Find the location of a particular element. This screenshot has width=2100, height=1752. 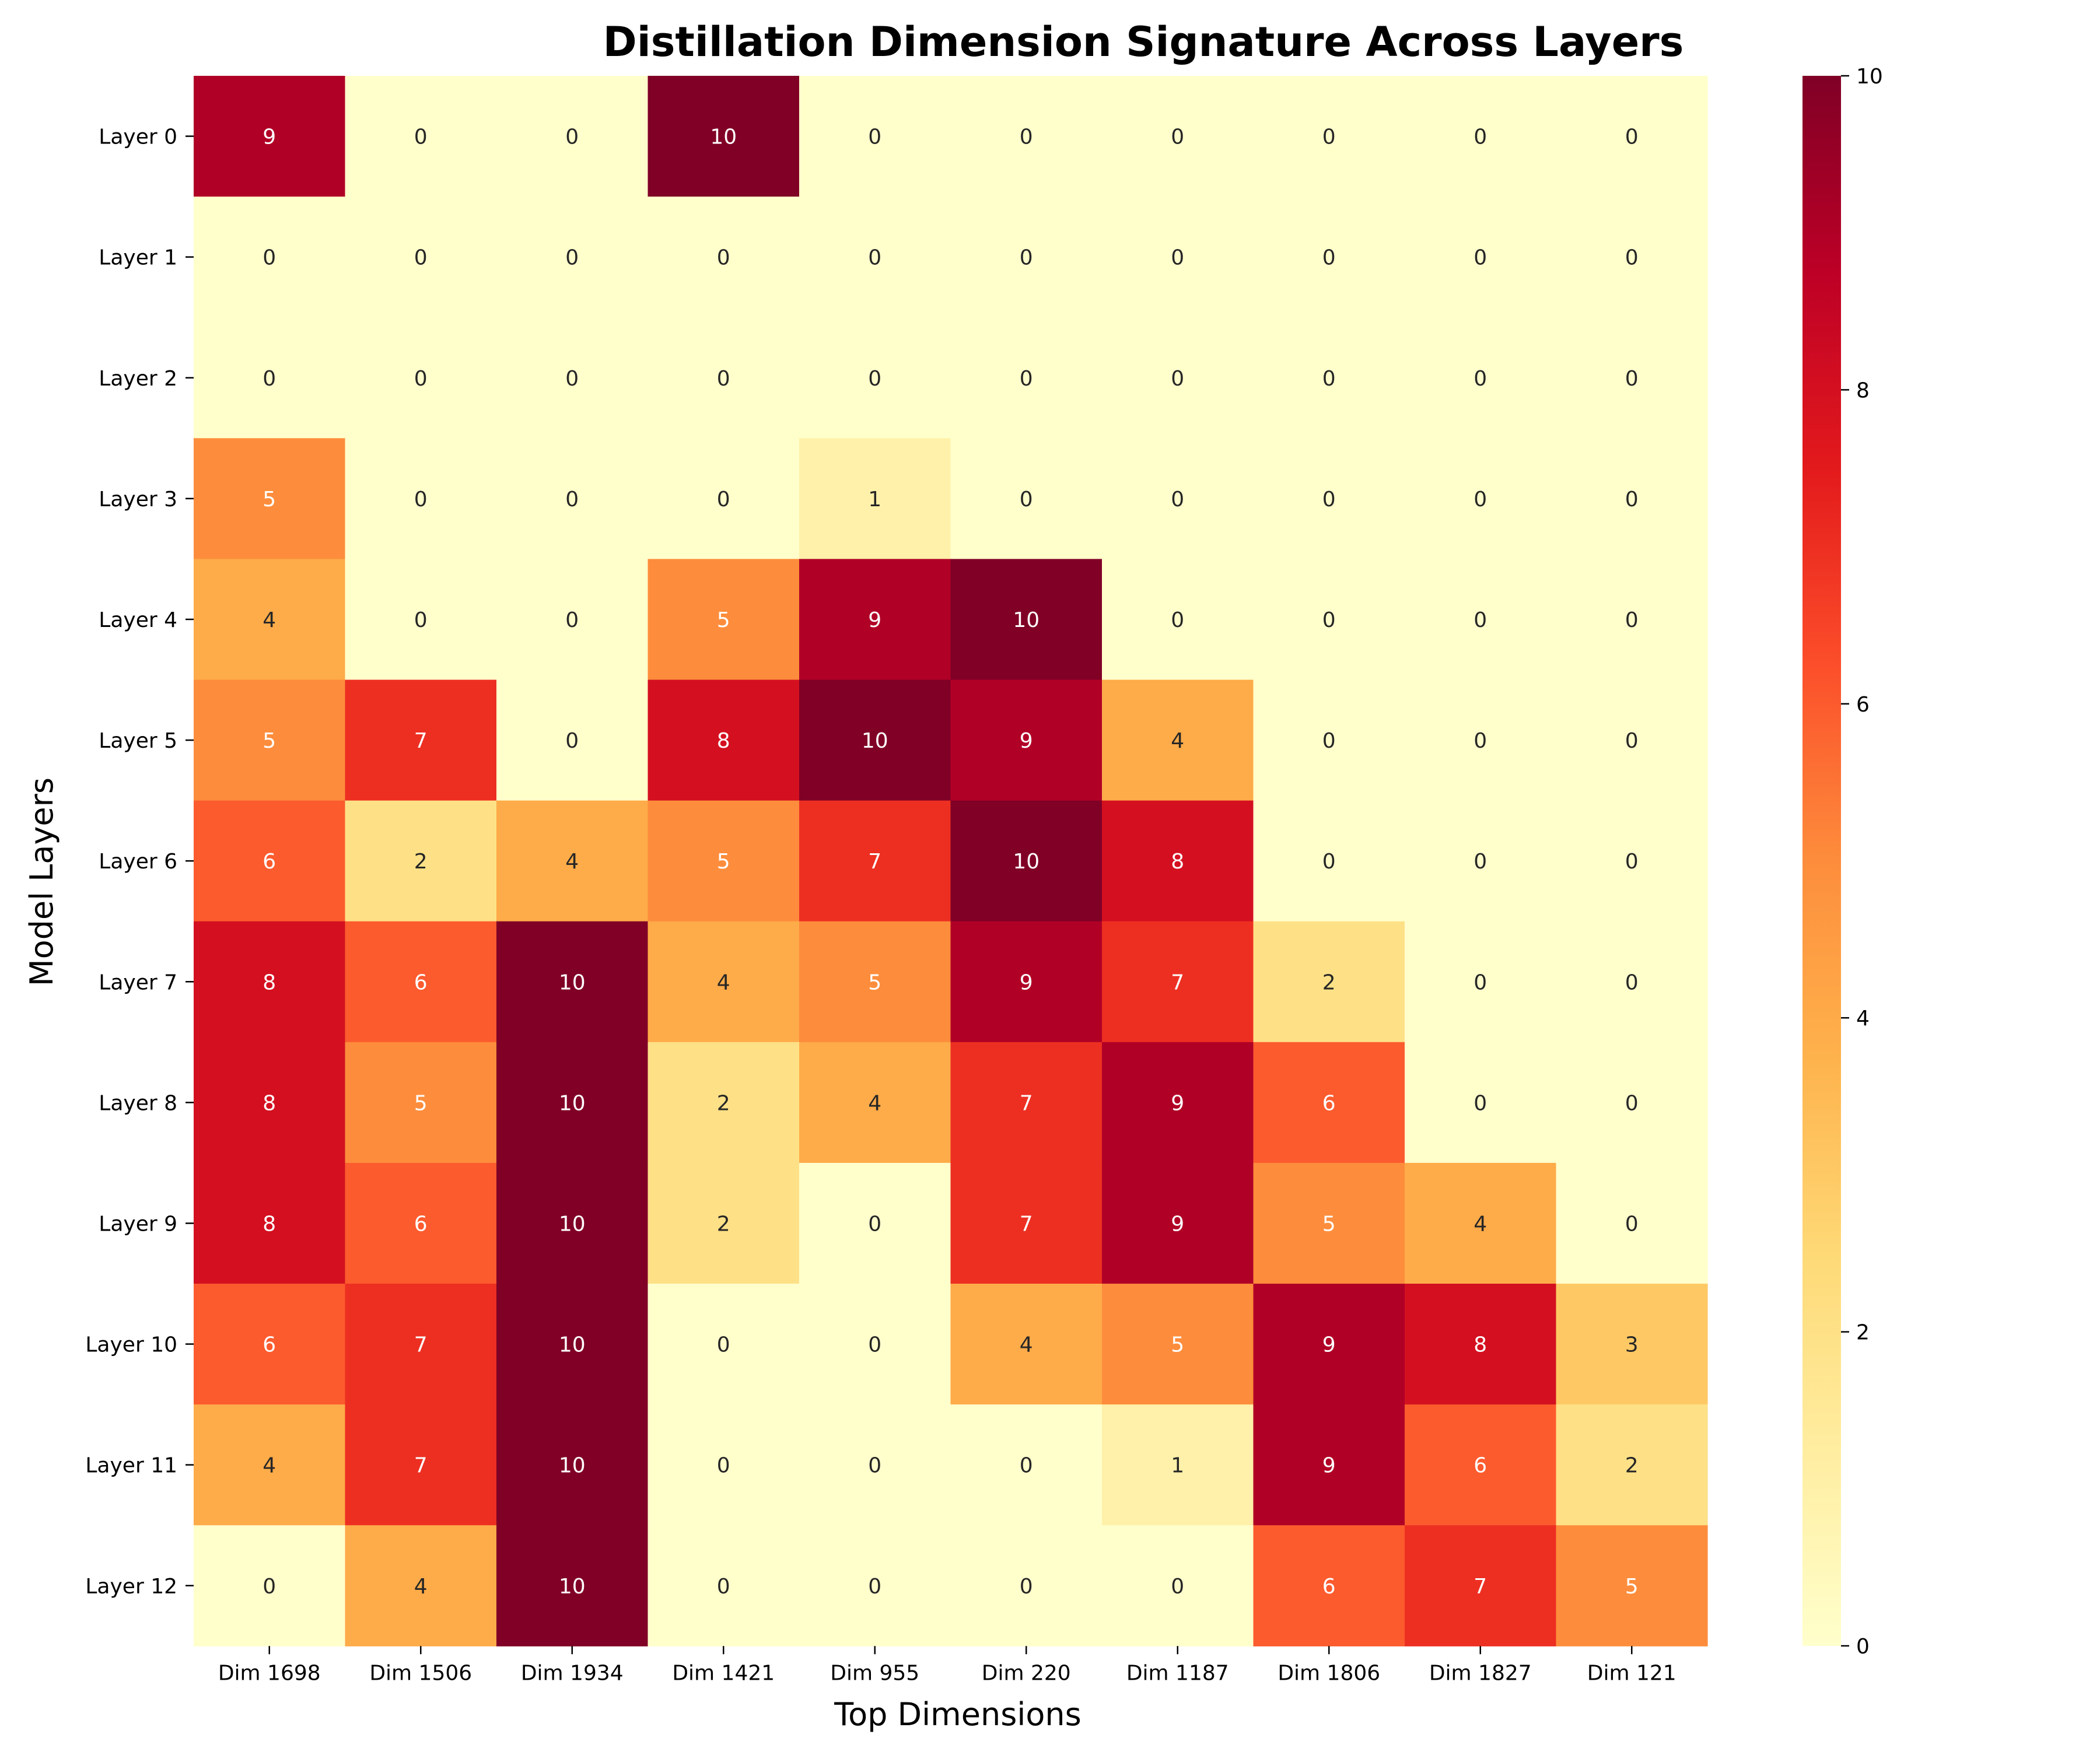

x-tick-label: Dim 1698 is located at coordinates (269, 1673).